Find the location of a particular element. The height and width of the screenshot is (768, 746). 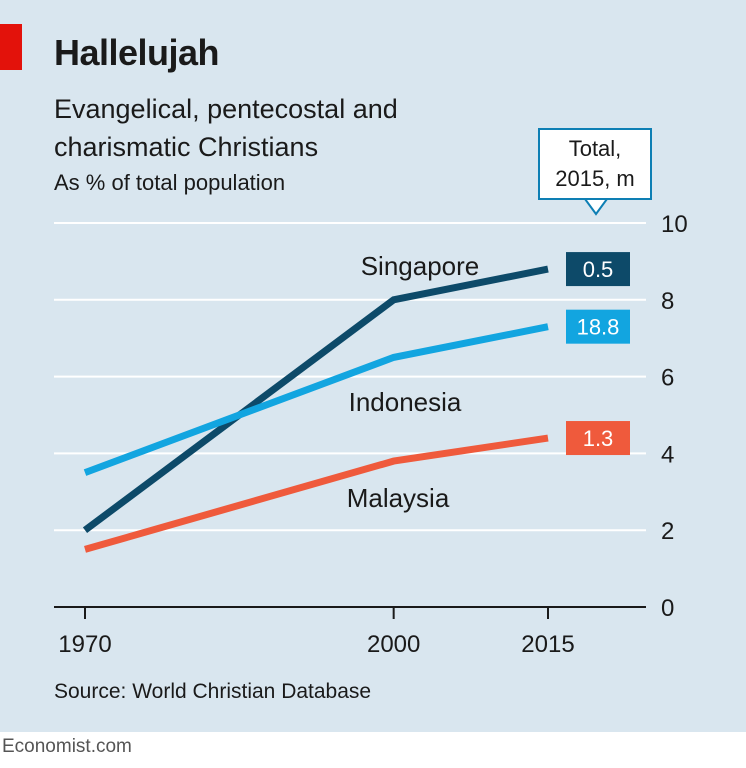

series-line-malaysia is located at coordinates (316, 493).